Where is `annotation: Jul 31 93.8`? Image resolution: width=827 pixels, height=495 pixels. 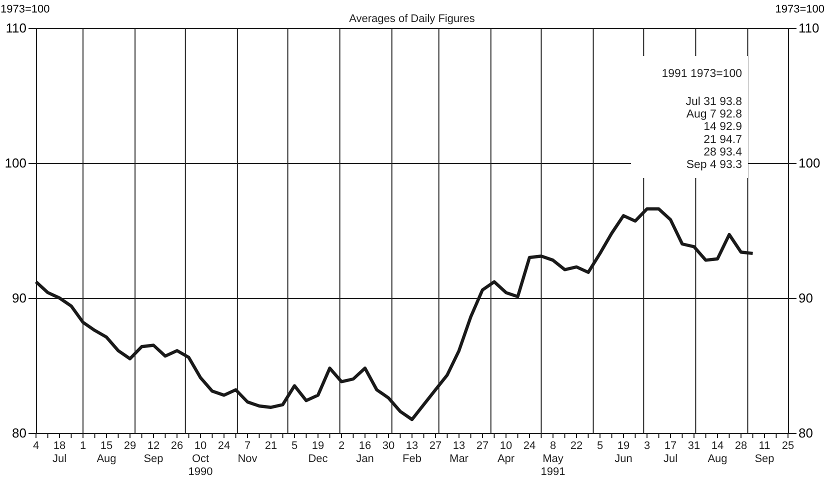
annotation: Jul 31 93.8 is located at coordinates (714, 102).